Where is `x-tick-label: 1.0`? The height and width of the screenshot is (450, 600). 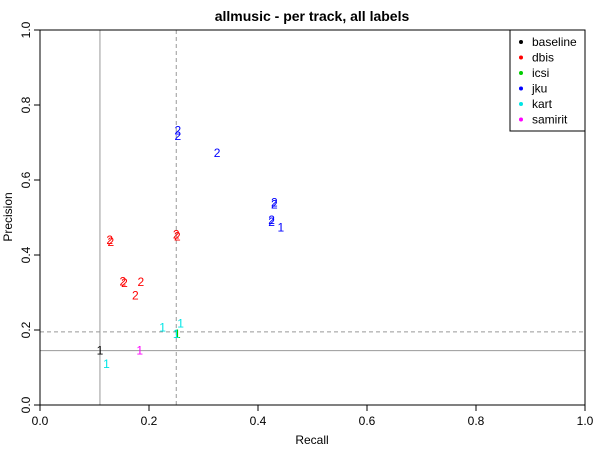
x-tick-label: 1.0 is located at coordinates (585, 421).